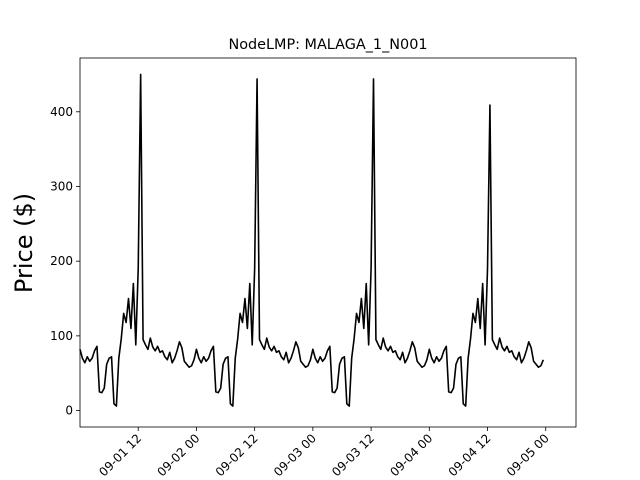  I want to click on x-tick-label: 09-04 12, so click(470, 455).